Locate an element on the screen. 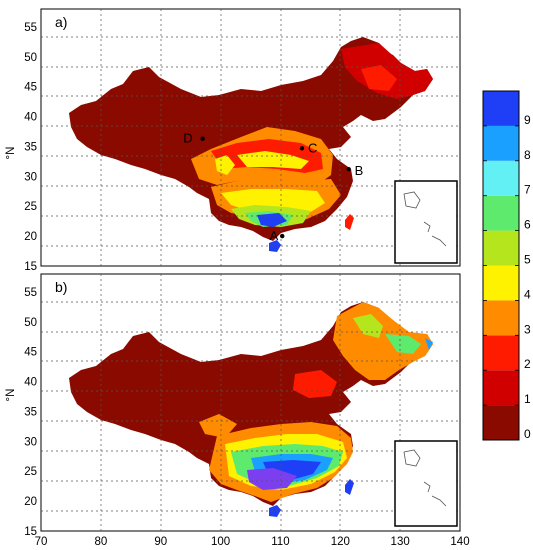 The width and height of the screenshot is (533, 550). colorbar: 0 1 2 3 4 5 6 7 8 9 is located at coordinates (506, 265).